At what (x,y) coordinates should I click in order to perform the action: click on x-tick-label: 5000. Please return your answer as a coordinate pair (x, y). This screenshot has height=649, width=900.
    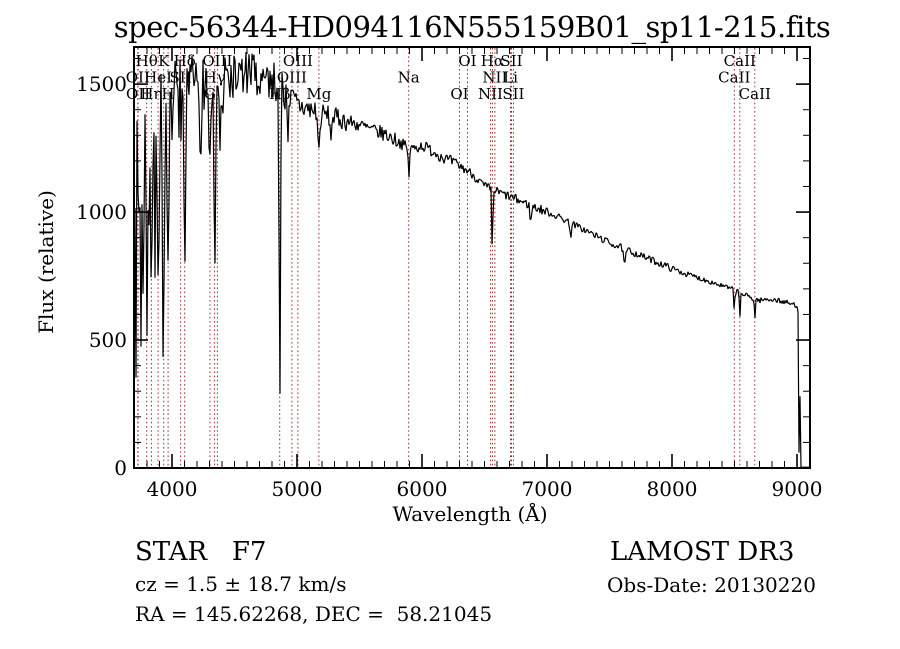
    Looking at the image, I should click on (297, 489).